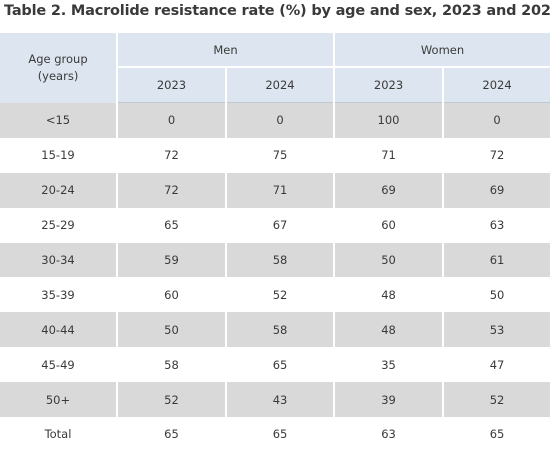 This screenshot has width=550, height=452. Describe the element at coordinates (281, 155) in the screenshot. I see `rate-cell-men-2024: 75` at that location.